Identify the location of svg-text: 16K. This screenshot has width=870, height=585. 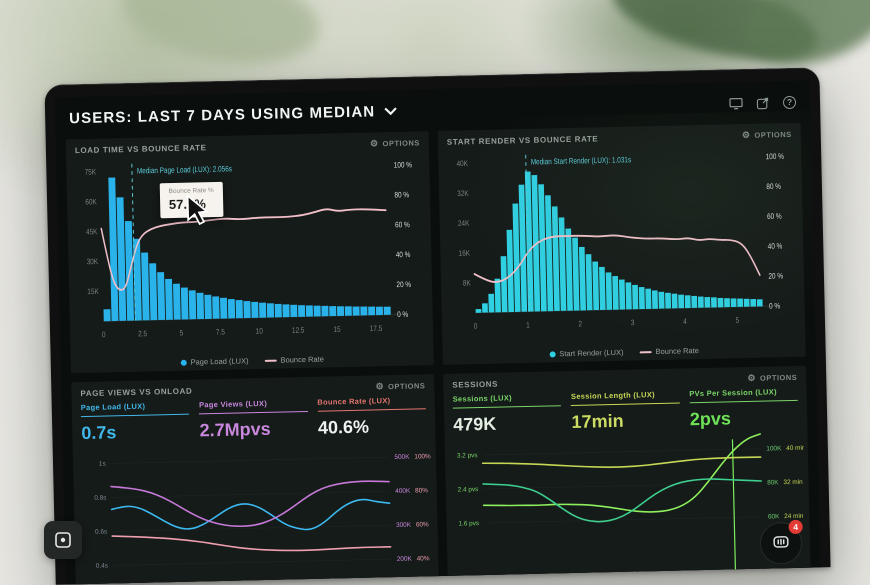
(464, 253).